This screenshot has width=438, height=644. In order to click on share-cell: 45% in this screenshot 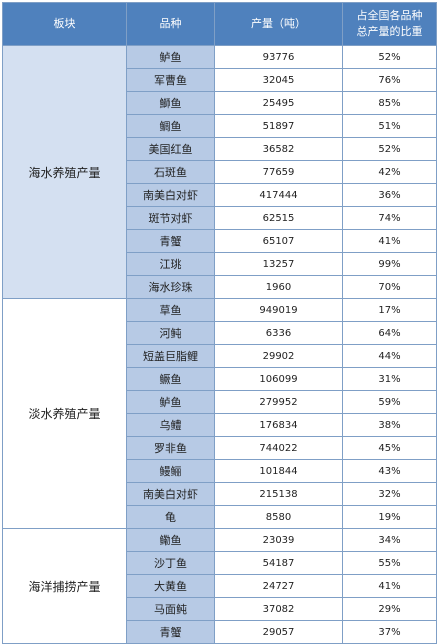, I will do `click(389, 448)`.